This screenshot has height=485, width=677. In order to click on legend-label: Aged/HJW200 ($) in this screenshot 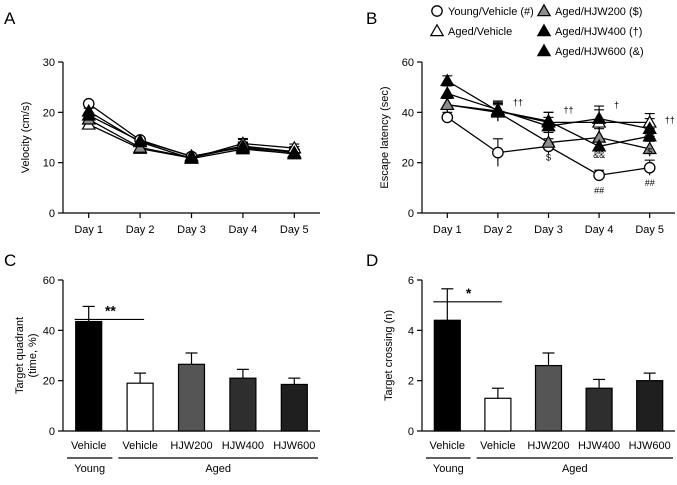, I will do `click(598, 12)`.